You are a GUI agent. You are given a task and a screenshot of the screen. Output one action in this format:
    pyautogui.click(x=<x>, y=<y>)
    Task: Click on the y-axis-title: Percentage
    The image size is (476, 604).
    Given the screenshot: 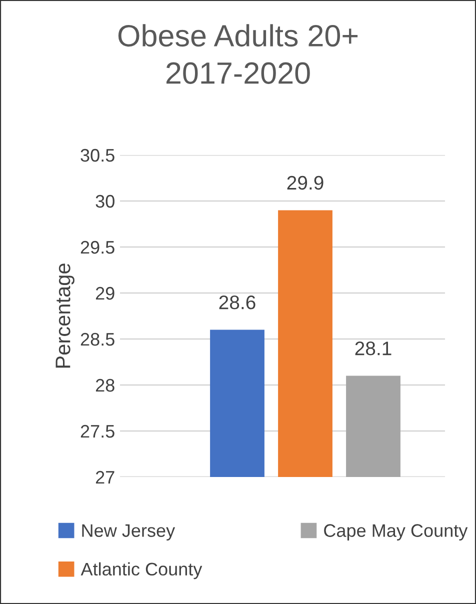 What is the action you would take?
    pyautogui.click(x=65, y=316)
    